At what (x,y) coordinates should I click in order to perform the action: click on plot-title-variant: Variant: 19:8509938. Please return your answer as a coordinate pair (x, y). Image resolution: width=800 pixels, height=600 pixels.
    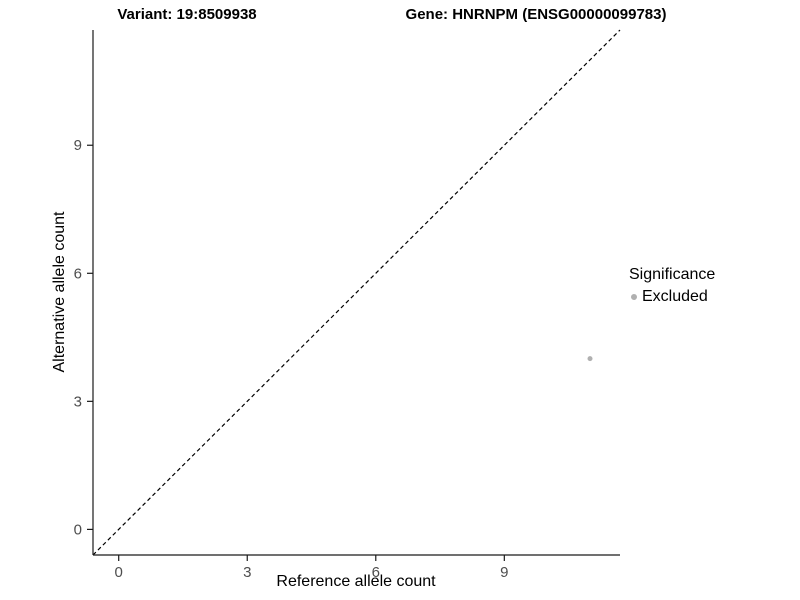
    Looking at the image, I should click on (187, 14).